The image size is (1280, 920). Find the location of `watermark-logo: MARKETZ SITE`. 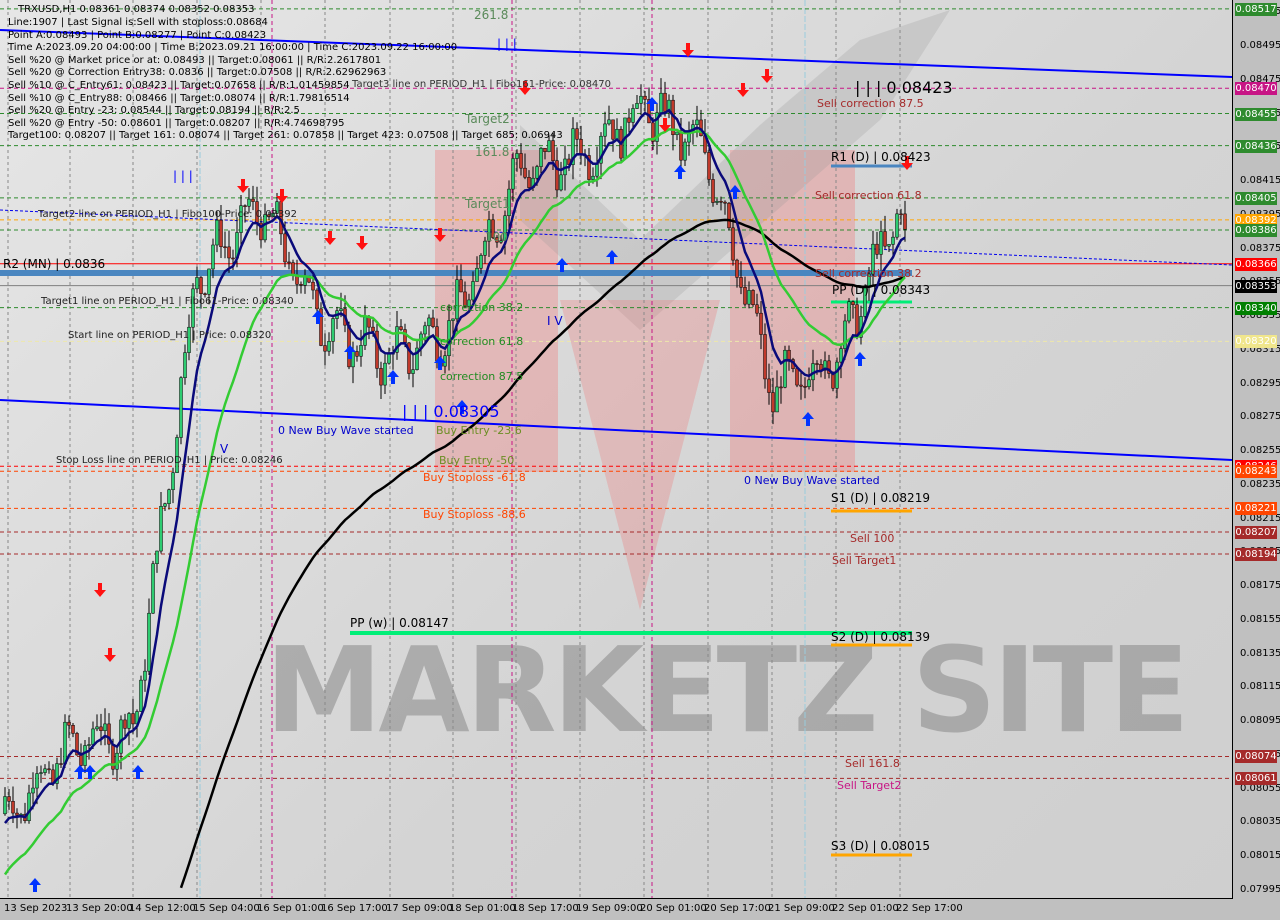

watermark-logo: MARKETZ SITE is located at coordinates (727, 690).